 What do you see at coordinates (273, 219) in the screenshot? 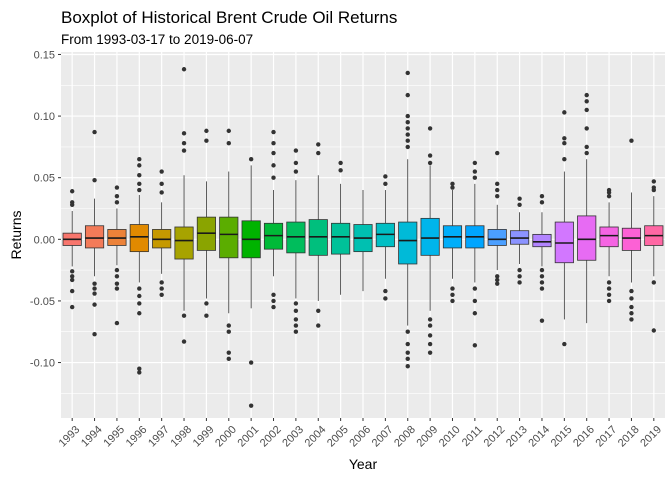
I see `box-2002` at bounding box center [273, 219].